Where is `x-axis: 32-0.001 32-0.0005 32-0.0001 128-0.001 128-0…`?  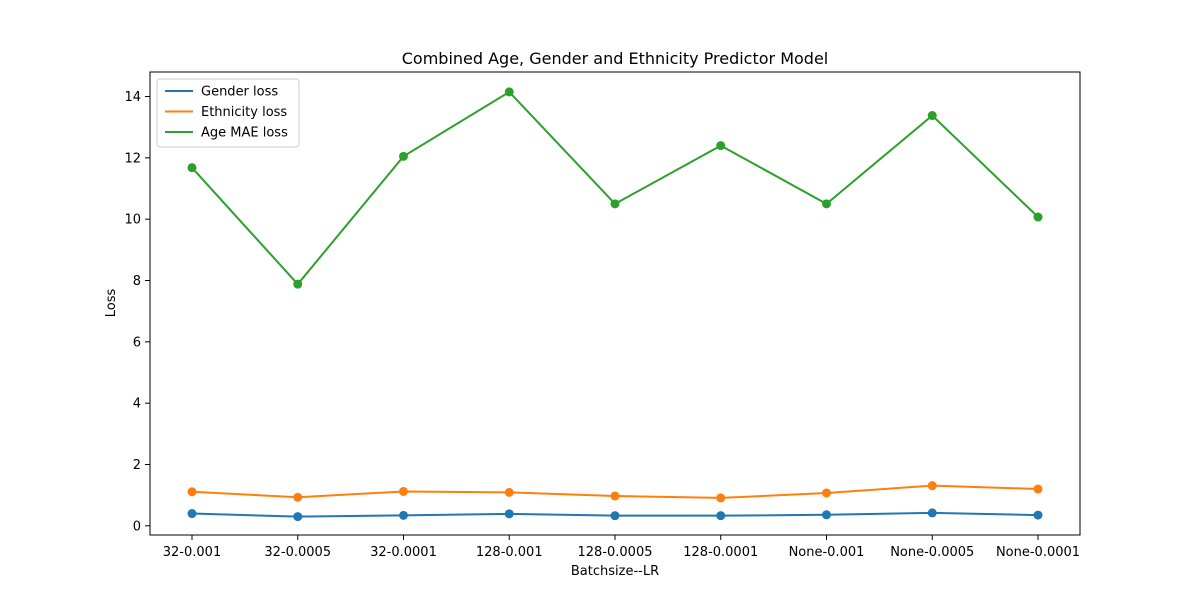 x-axis: 32-0.001 32-0.0005 32-0.0001 128-0.001 128-0… is located at coordinates (621, 547).